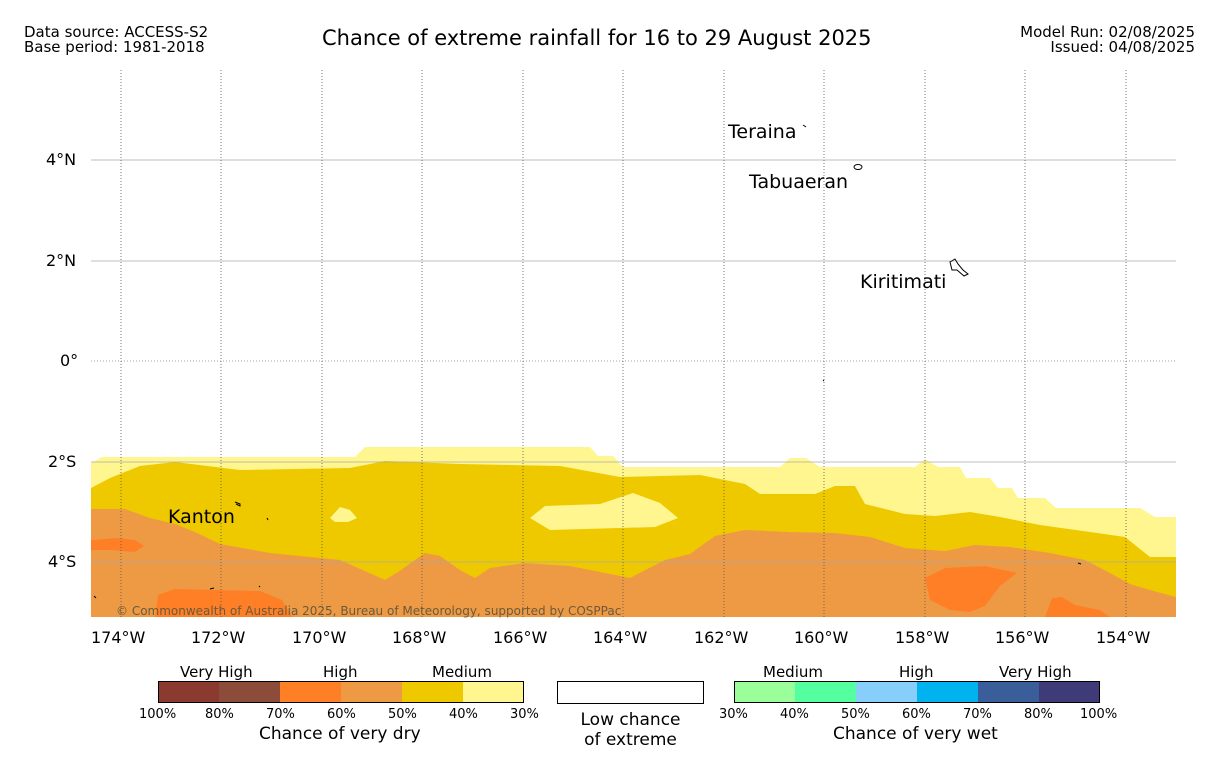 The width and height of the screenshot is (1219, 758). Describe the element at coordinates (218, 637) in the screenshot. I see `lon-label-172w: 172°W` at that location.